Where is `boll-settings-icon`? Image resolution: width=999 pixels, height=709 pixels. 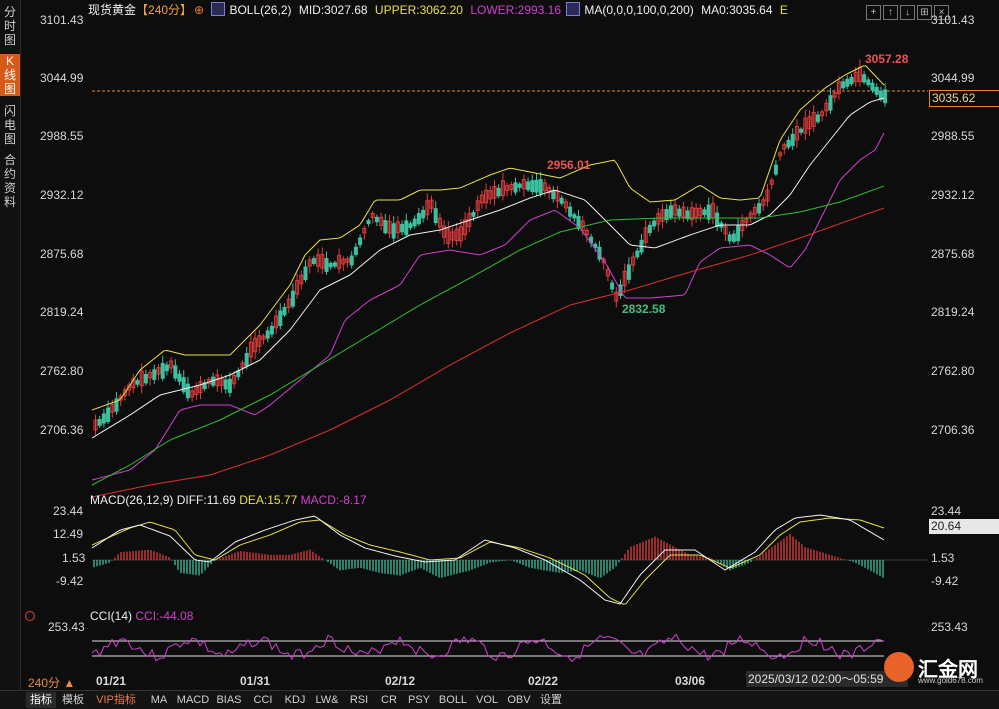
boll-settings-icon is located at coordinates (218, 9).